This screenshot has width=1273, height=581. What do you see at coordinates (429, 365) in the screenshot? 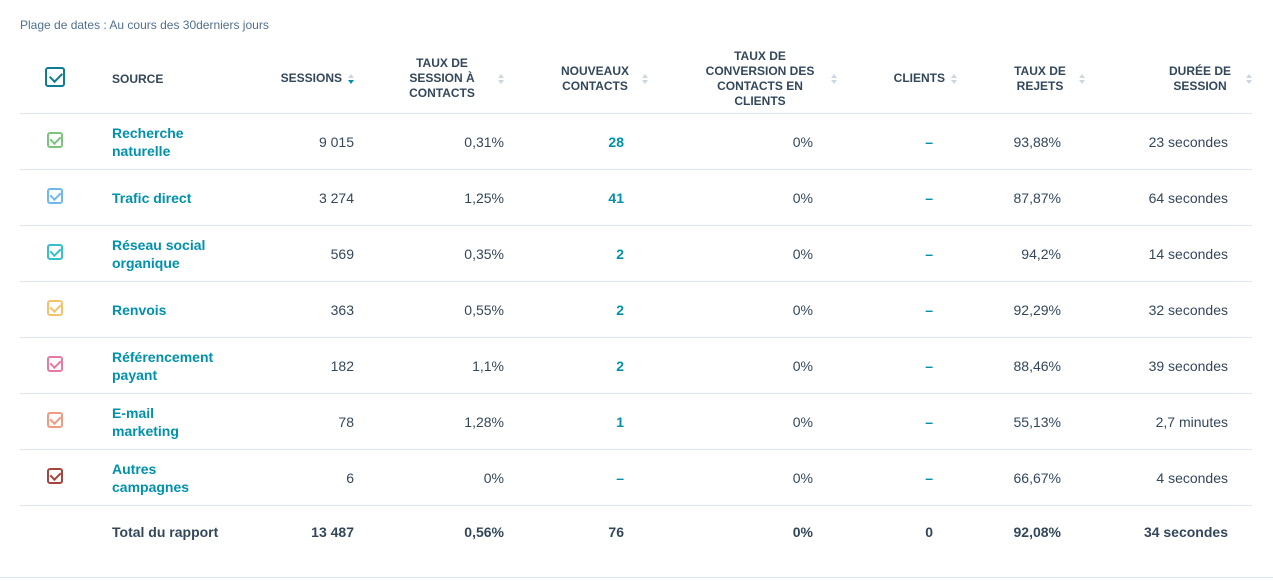
I see `taux-session-cell: 1,1%` at bounding box center [429, 365].